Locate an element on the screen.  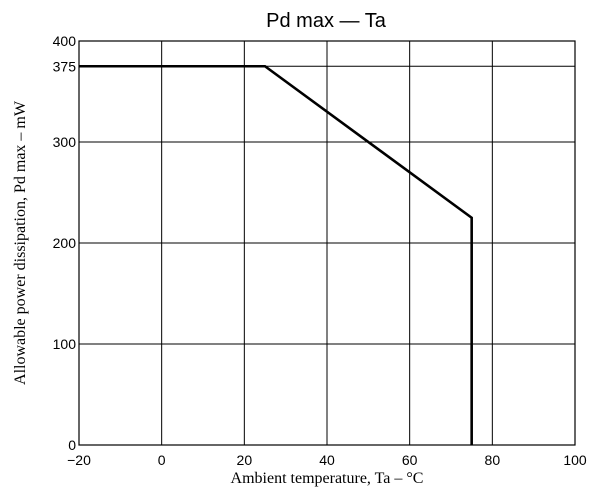
x-tick-label: 100 is located at coordinates (575, 460).